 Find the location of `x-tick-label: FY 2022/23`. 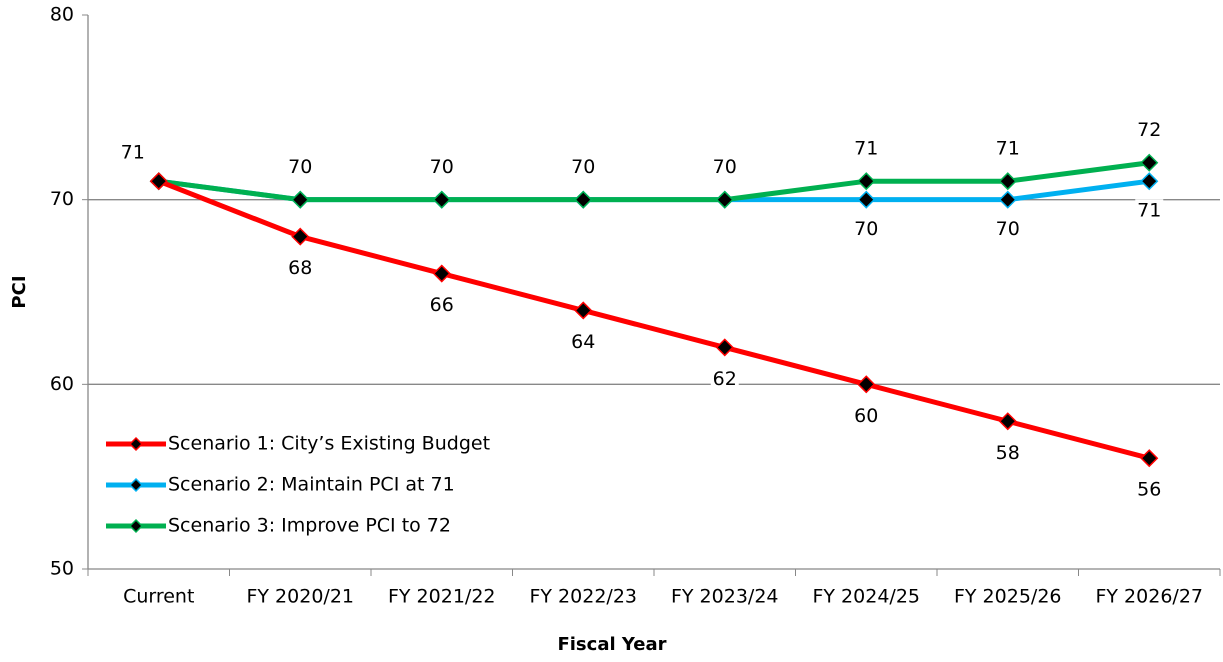

x-tick-label: FY 2022/23 is located at coordinates (583, 597).